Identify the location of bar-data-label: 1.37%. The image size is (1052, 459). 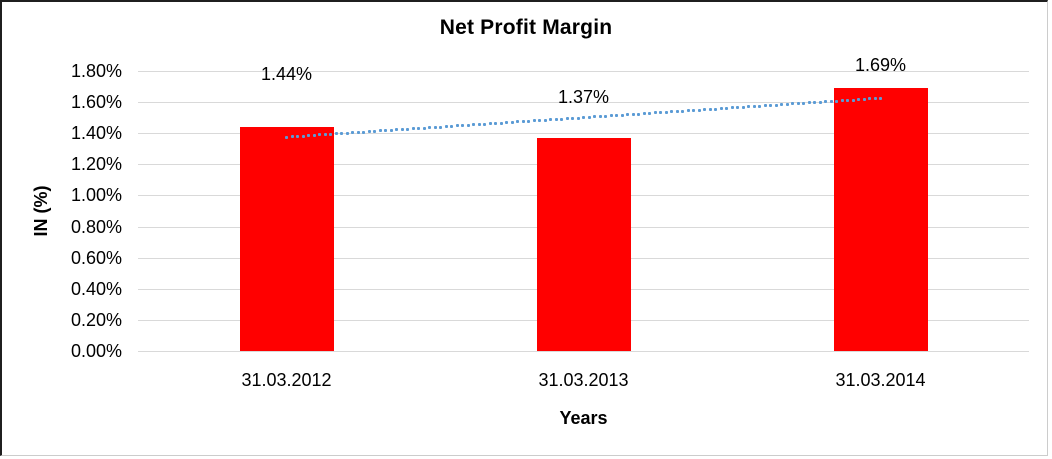
(583, 97).